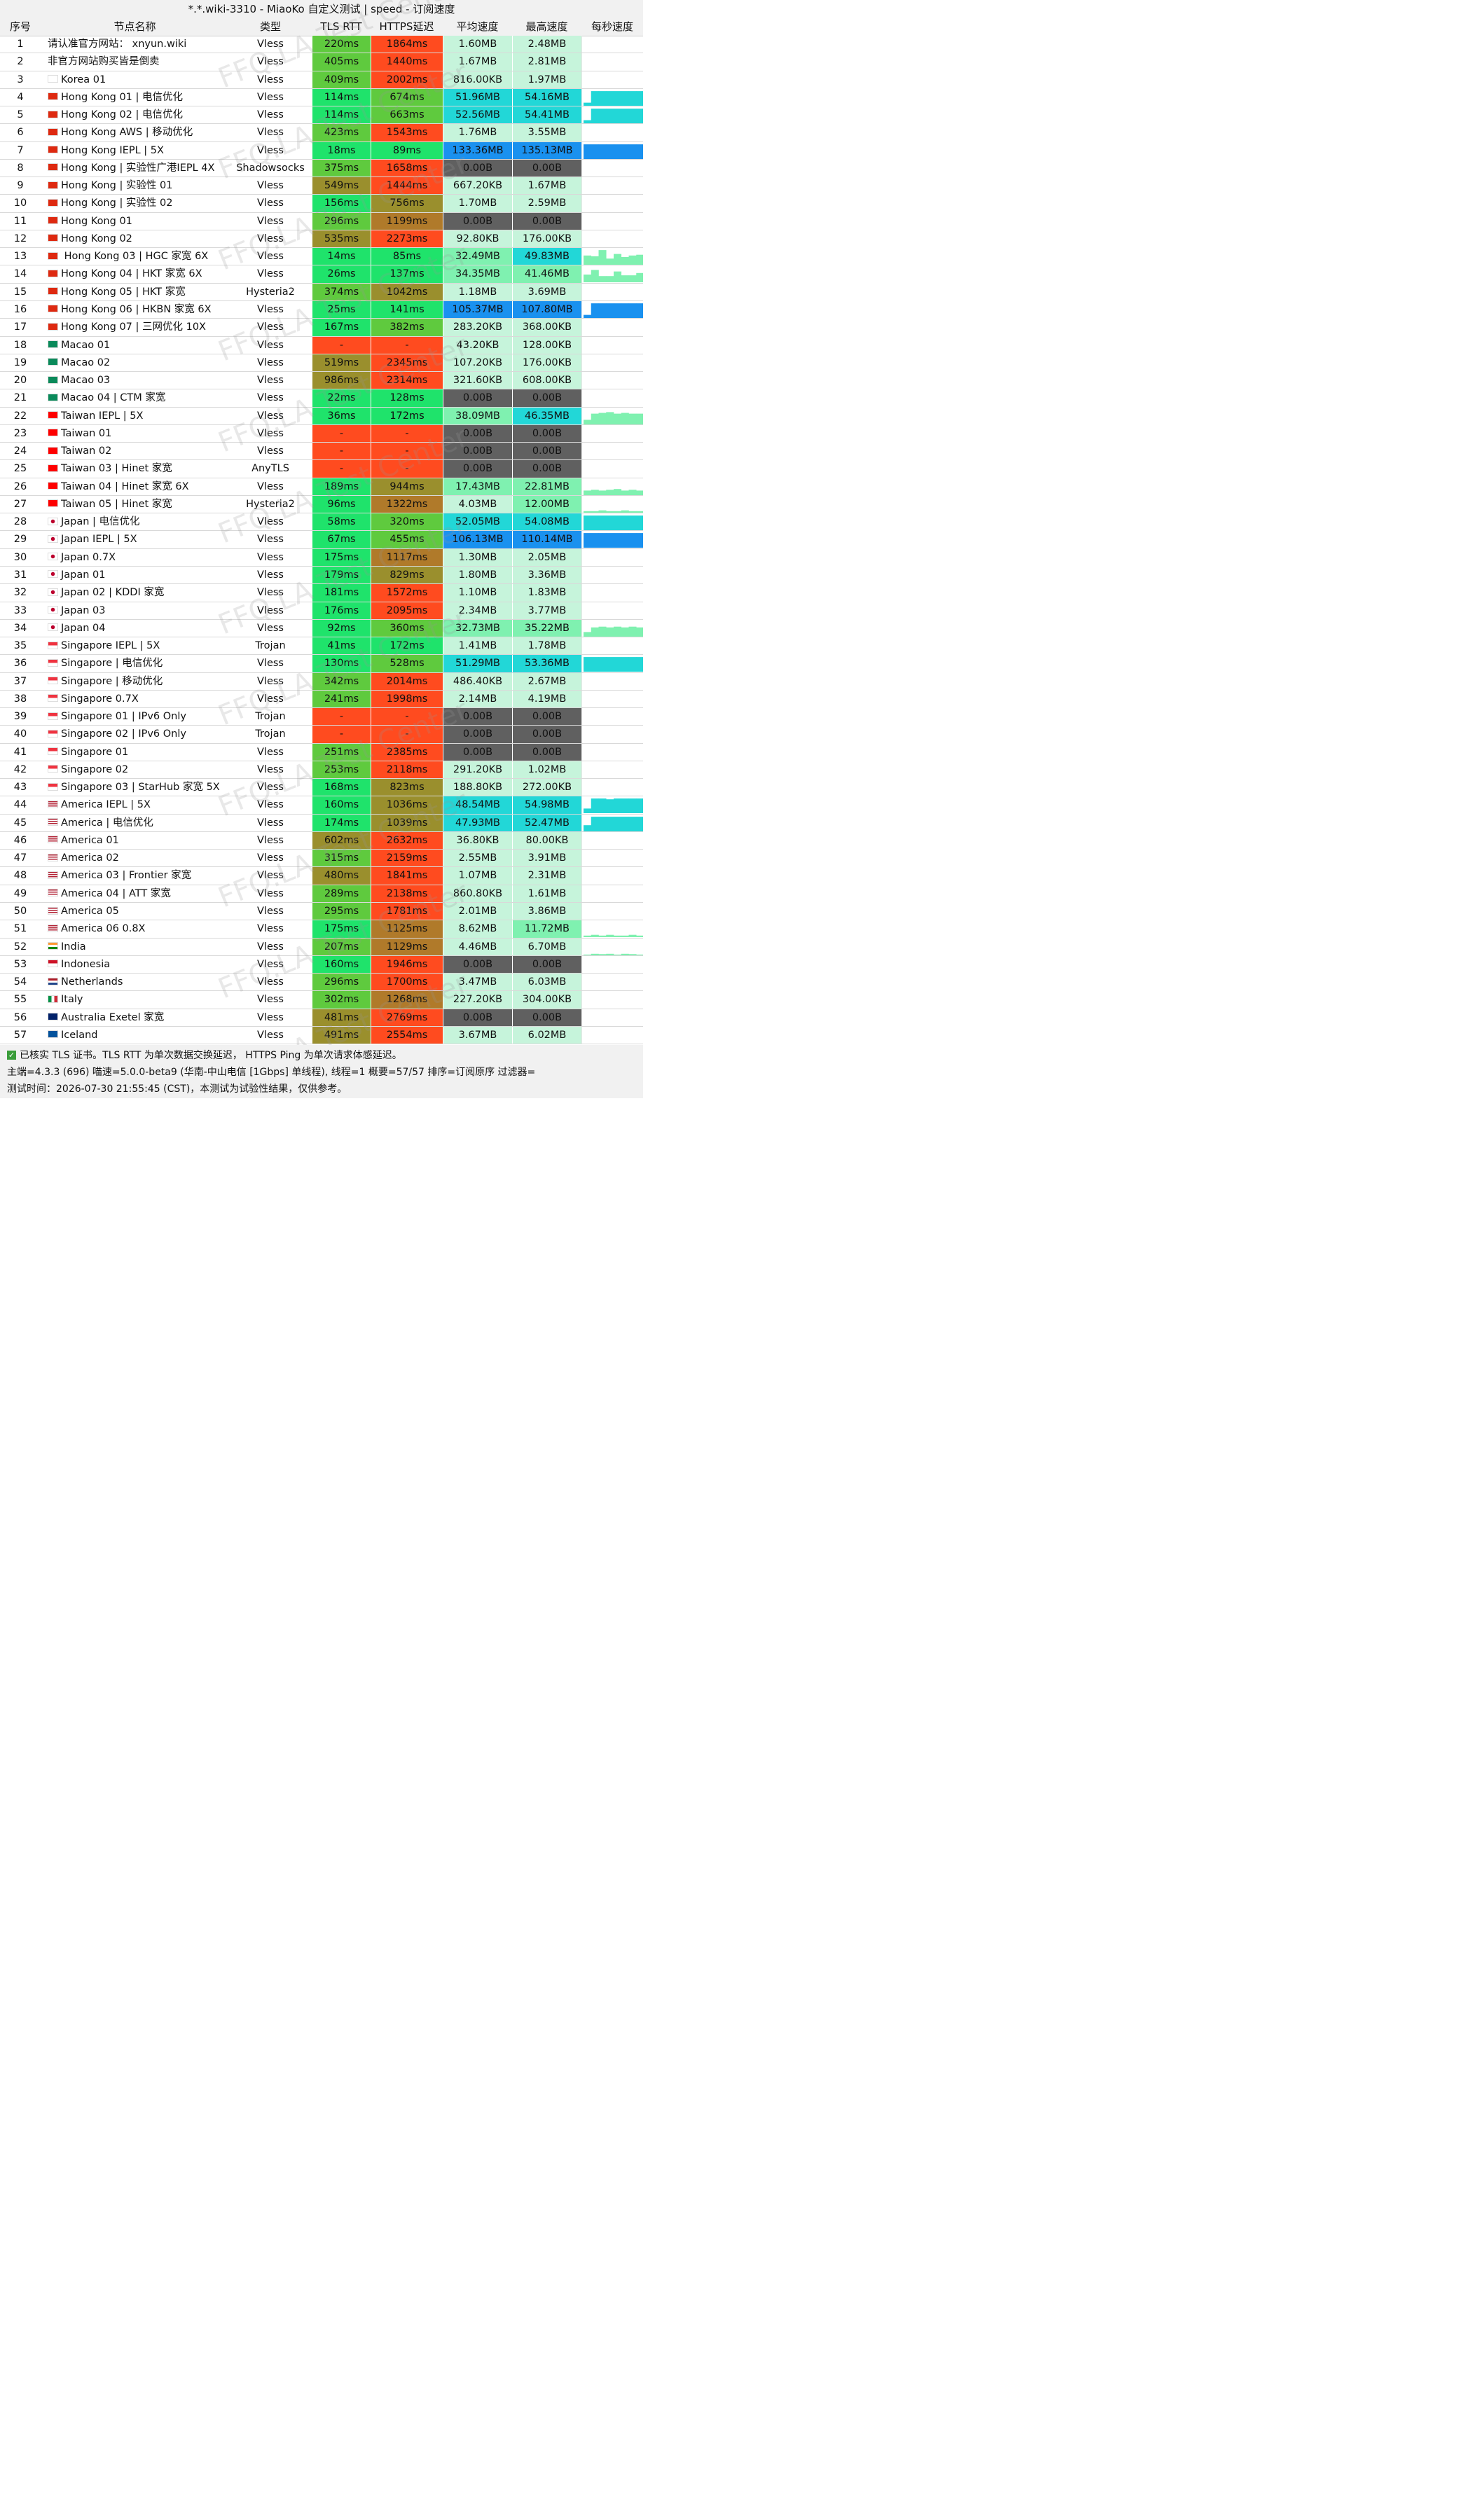 The image size is (1476, 2520). What do you see at coordinates (321, 469) in the screenshot?
I see `table-row: 25 Taiwan 03 | Hinet 家宽 AnyTLS - -0.00B 0.00B` at bounding box center [321, 469].